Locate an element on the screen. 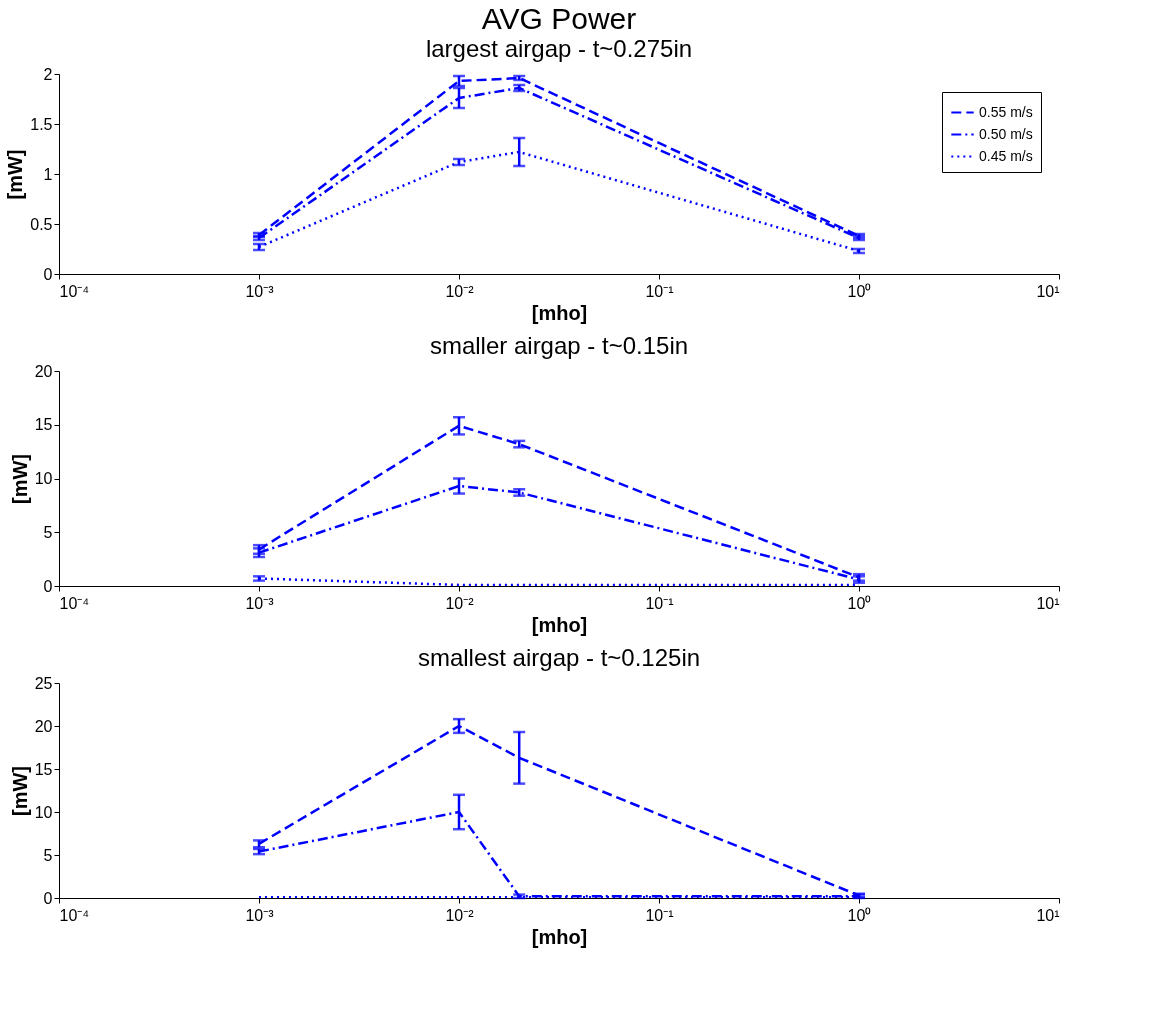 This screenshot has width=1154, height=1022. chart-title: AVG Power is located at coordinates (559, 18).